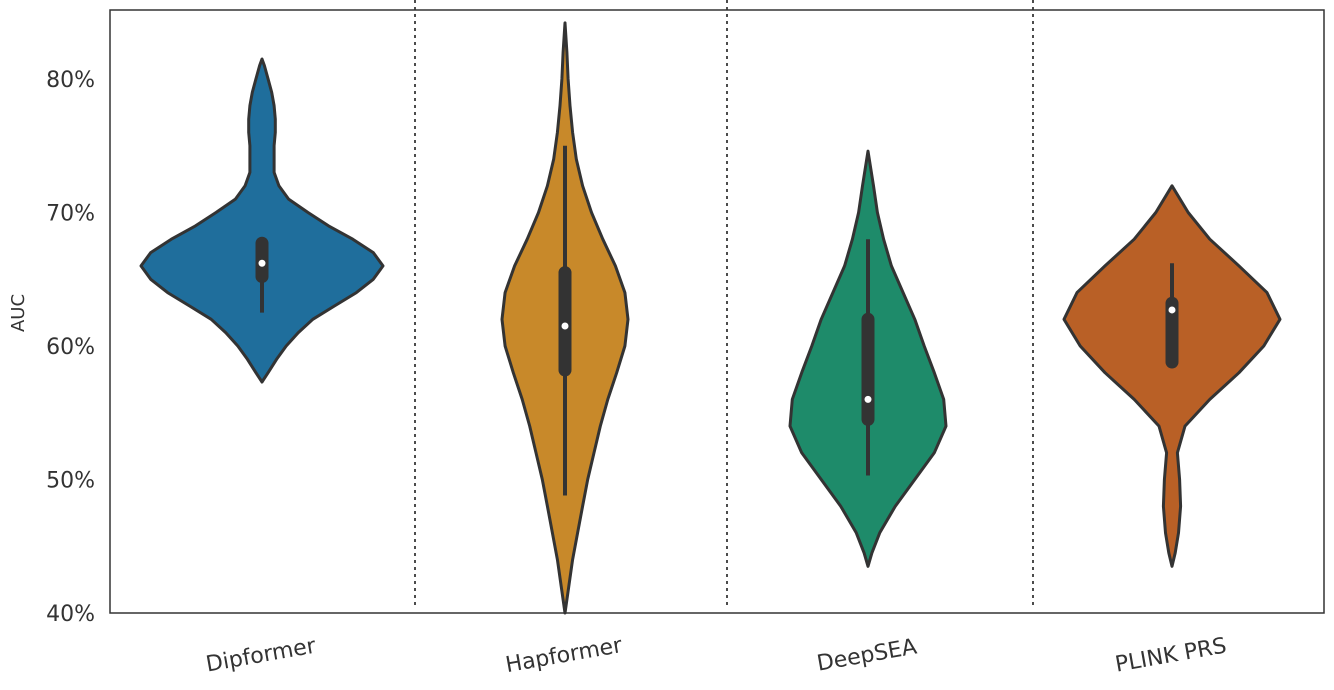 This screenshot has height=690, width=1334. I want to click on x-category-label: Dipformer, so click(261, 655).